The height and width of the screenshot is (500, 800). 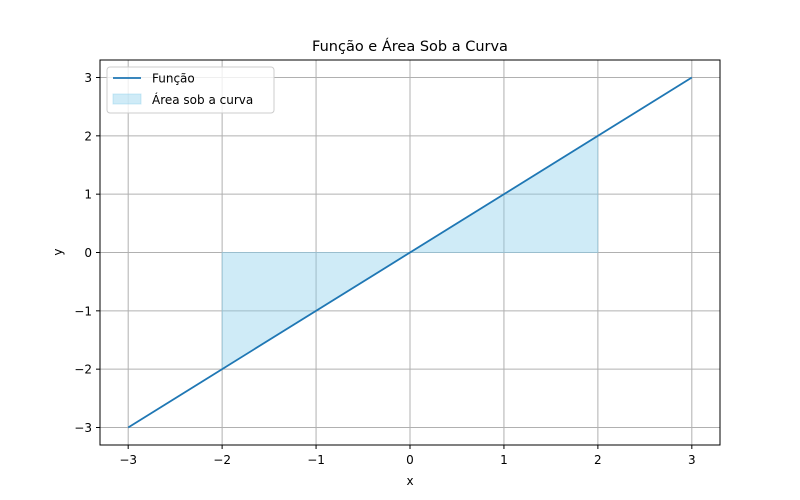 What do you see at coordinates (88, 253) in the screenshot?
I see `y-tick-label-3: 0` at bounding box center [88, 253].